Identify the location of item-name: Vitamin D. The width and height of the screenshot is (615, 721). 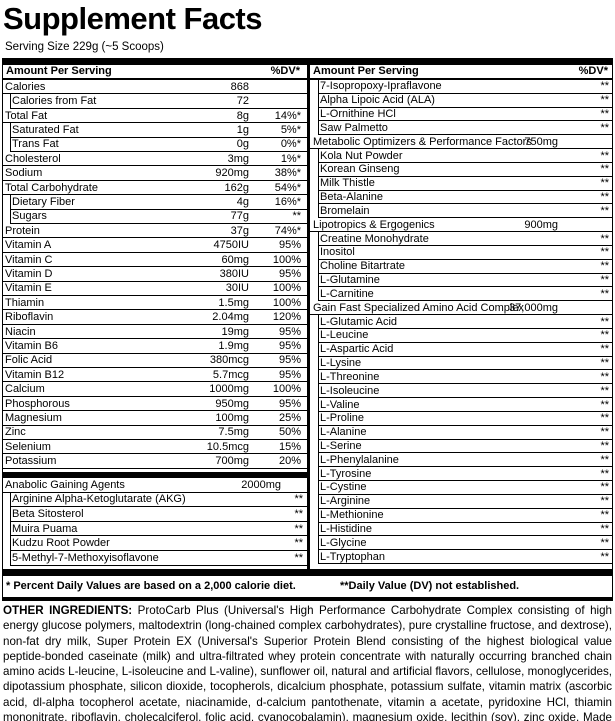
(29, 273).